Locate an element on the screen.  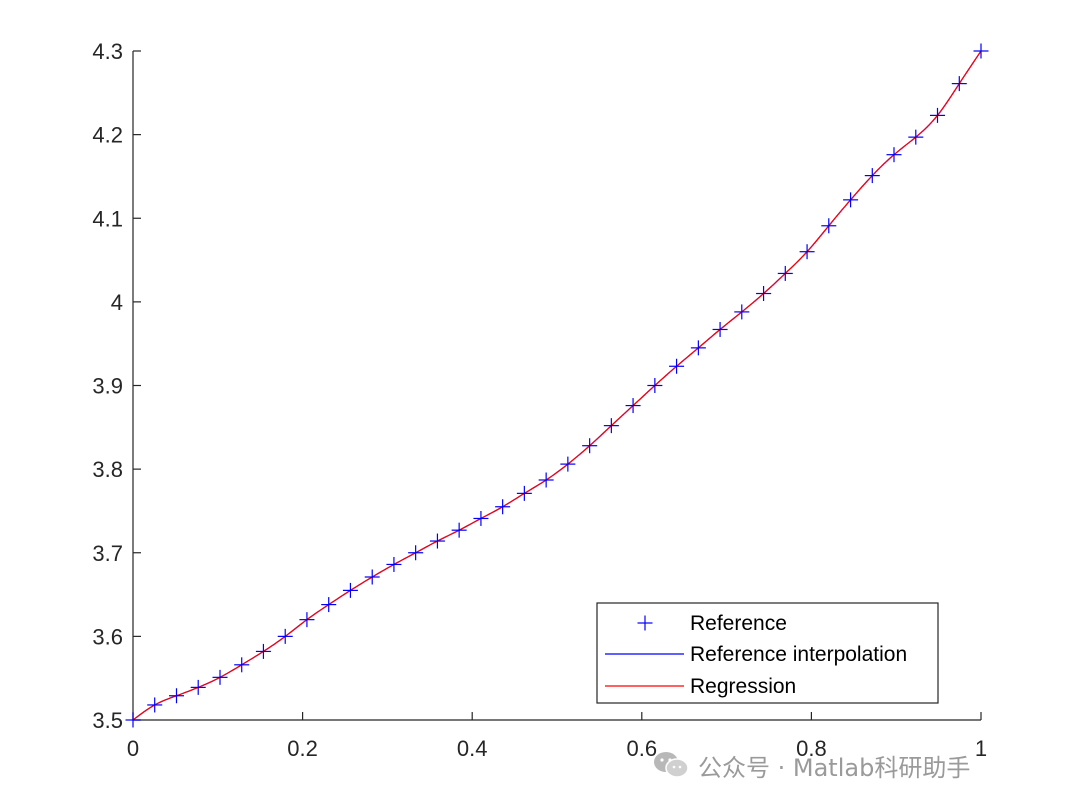
x-tick-label: 0 is located at coordinates (133, 748).